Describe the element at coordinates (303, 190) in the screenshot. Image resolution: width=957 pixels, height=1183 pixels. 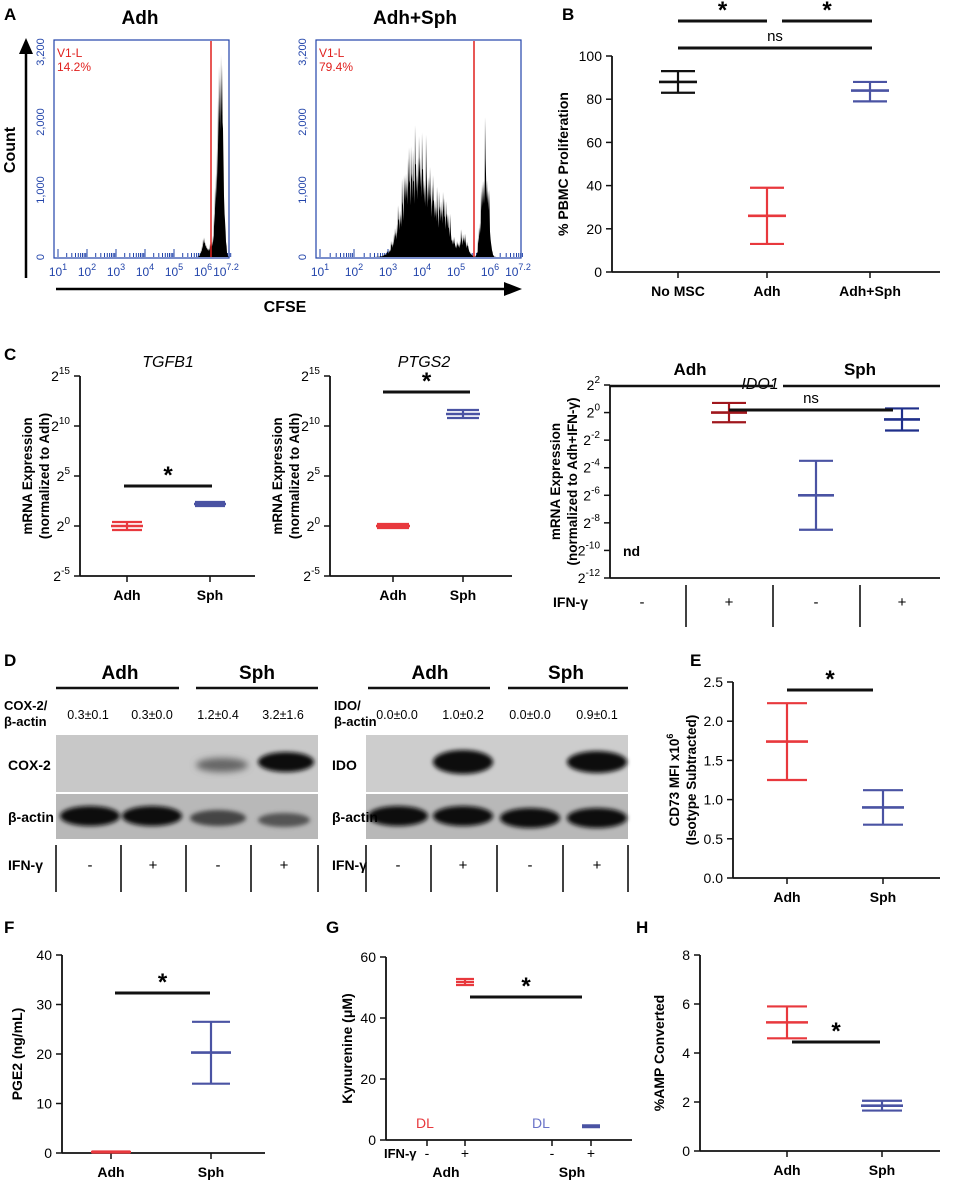
I see `hist-right-ytick-1000: 1,000` at that location.